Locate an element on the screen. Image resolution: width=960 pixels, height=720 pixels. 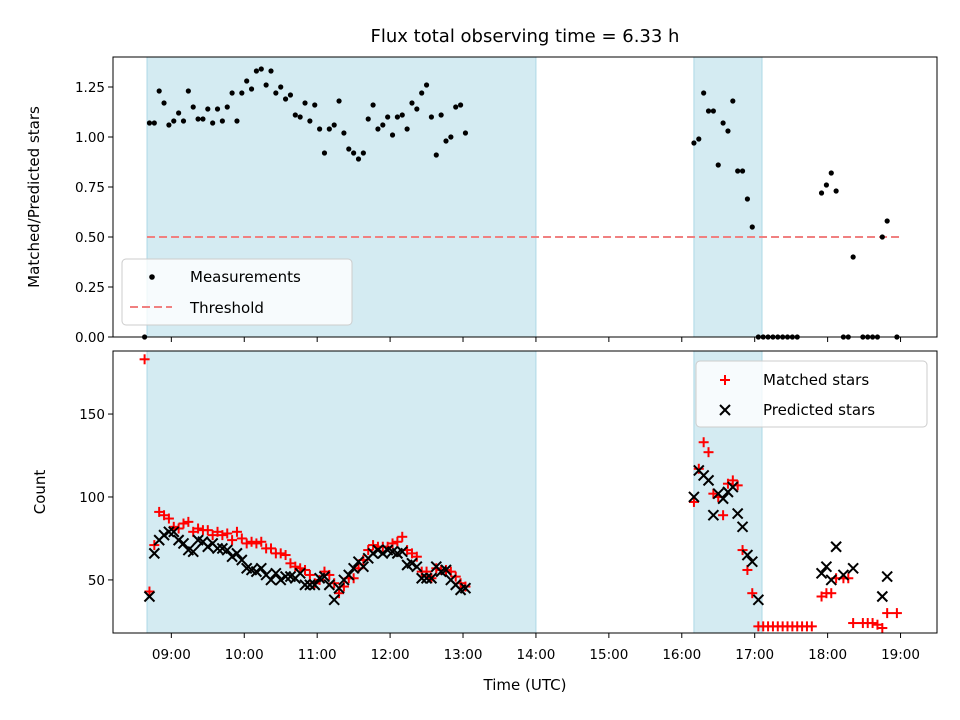
x-tick-label: 15:00 is located at coordinates (608, 655).